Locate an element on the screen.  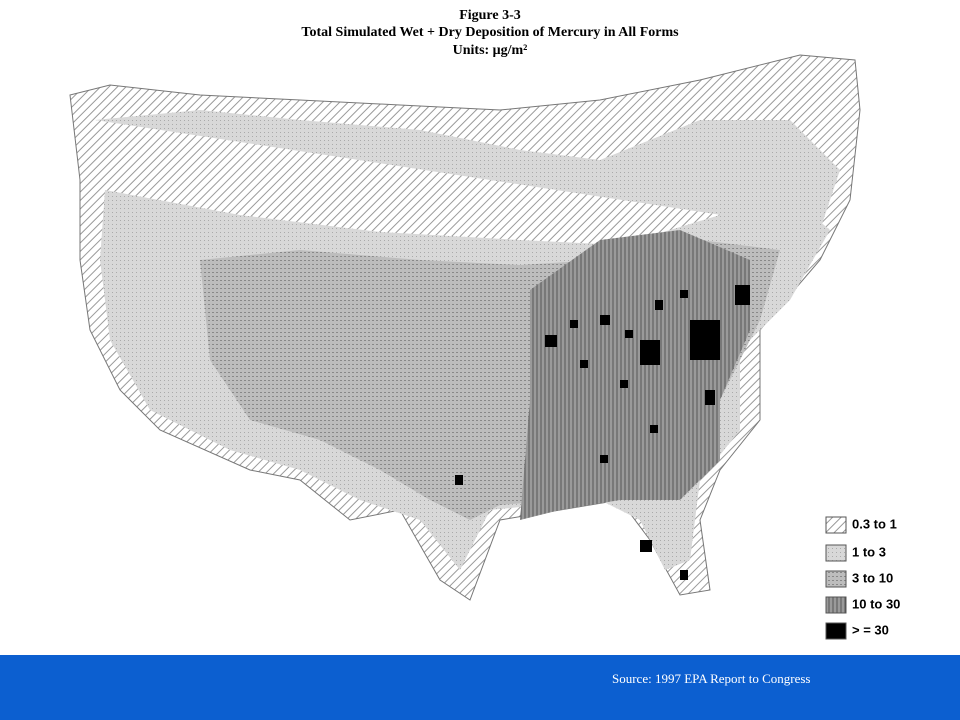
legend-label: 3 to 10 is located at coordinates (872, 577).